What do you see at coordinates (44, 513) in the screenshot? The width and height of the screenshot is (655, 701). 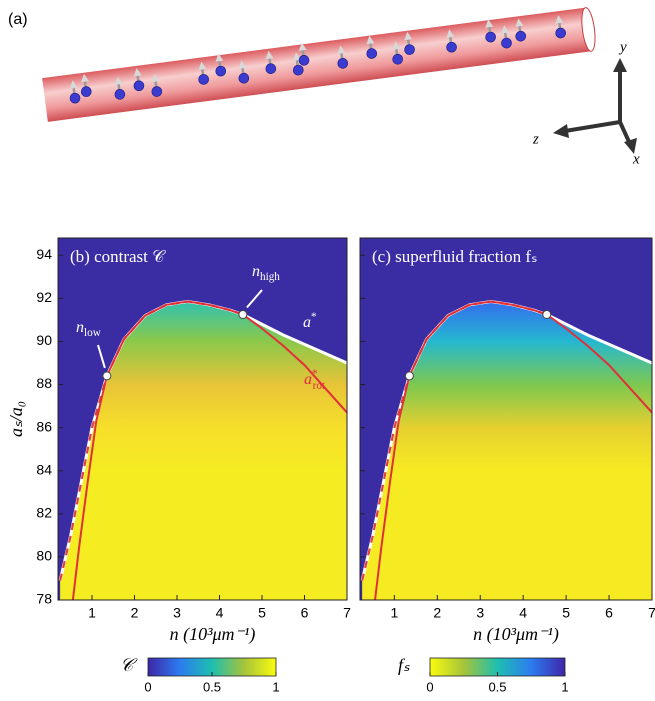 I see `y-tick-label: 82` at bounding box center [44, 513].